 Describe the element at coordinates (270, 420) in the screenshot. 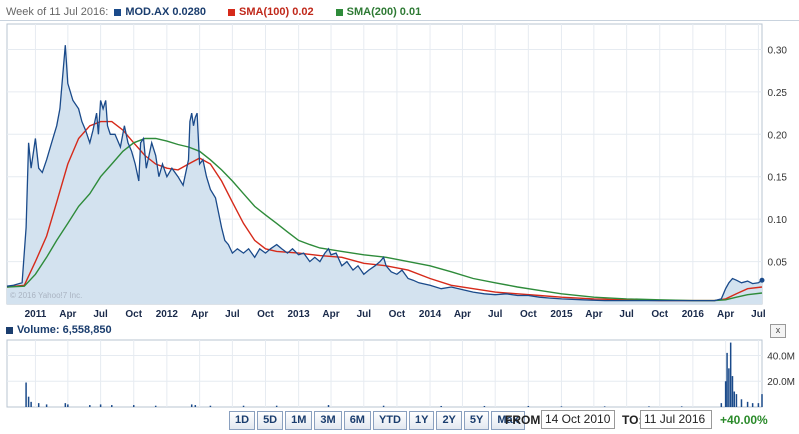

I see `range-button-5d: 5D` at that location.